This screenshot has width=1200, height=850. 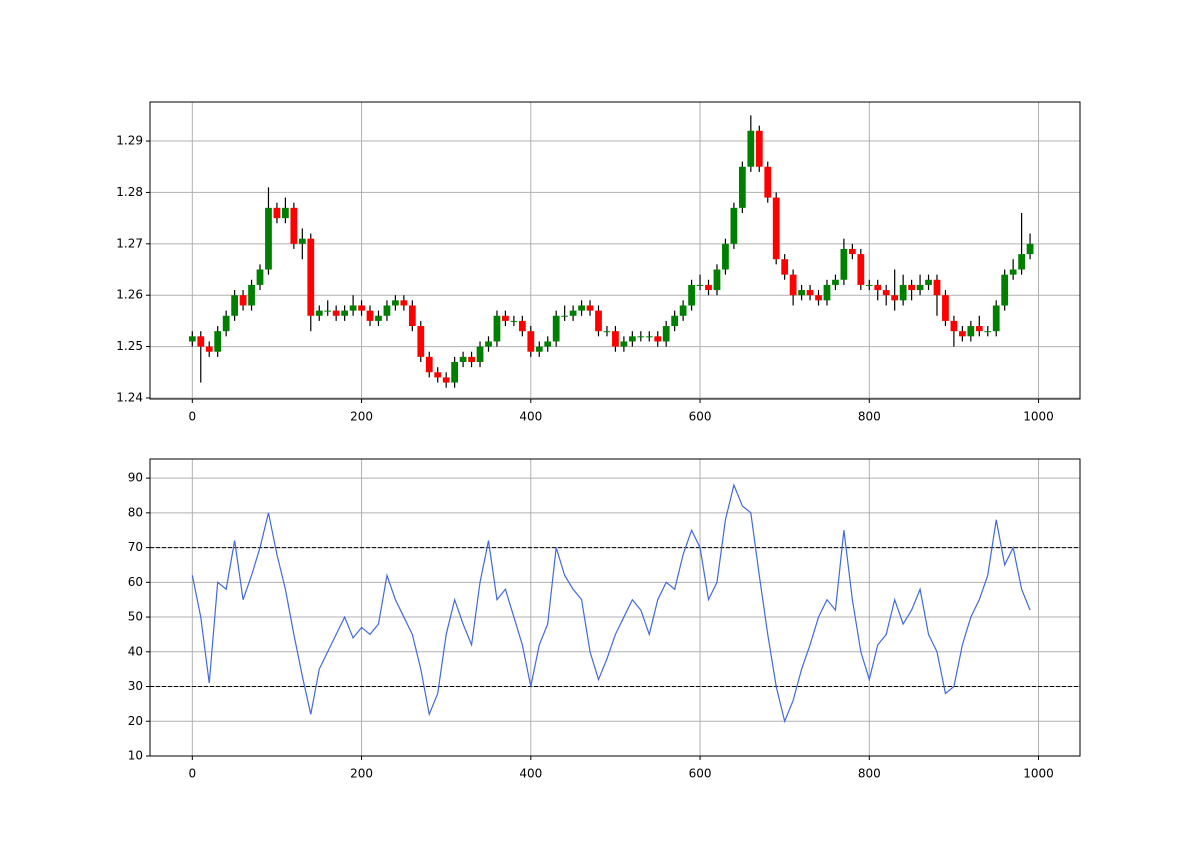 What do you see at coordinates (129, 397) in the screenshot?
I see `y-tick-label: 1.24` at bounding box center [129, 397].